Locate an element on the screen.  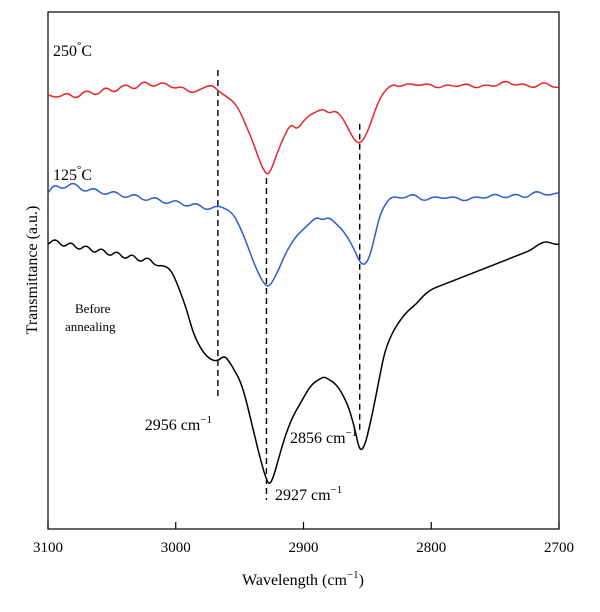
series-label-250: 250°C is located at coordinates (72, 50).